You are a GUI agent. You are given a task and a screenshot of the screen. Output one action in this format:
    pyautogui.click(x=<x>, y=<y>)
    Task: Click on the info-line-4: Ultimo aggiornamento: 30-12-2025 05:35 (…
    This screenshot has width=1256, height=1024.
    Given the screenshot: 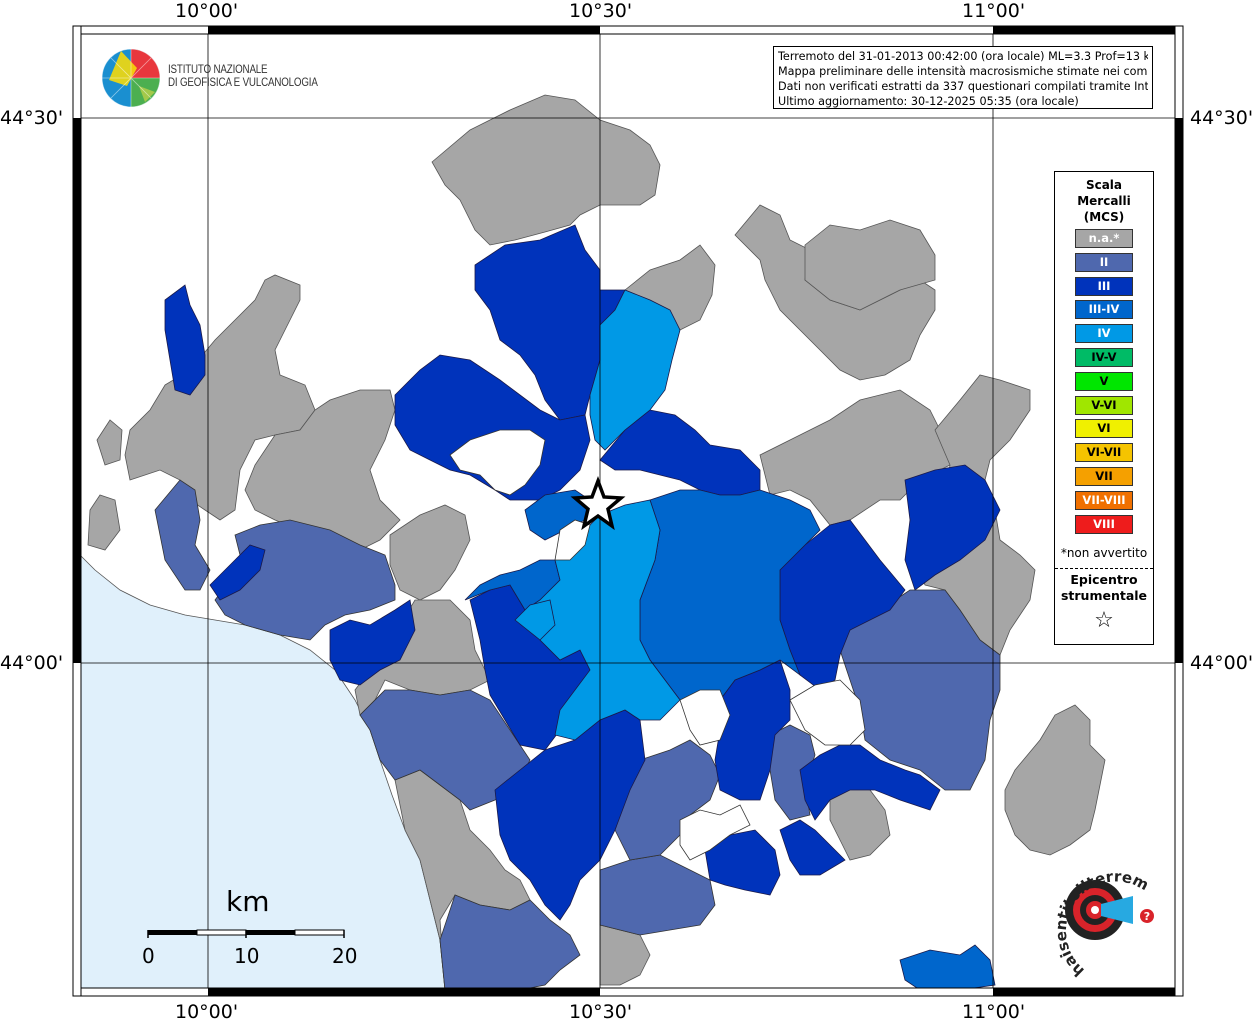 What is the action you would take?
    pyautogui.click(x=928, y=101)
    